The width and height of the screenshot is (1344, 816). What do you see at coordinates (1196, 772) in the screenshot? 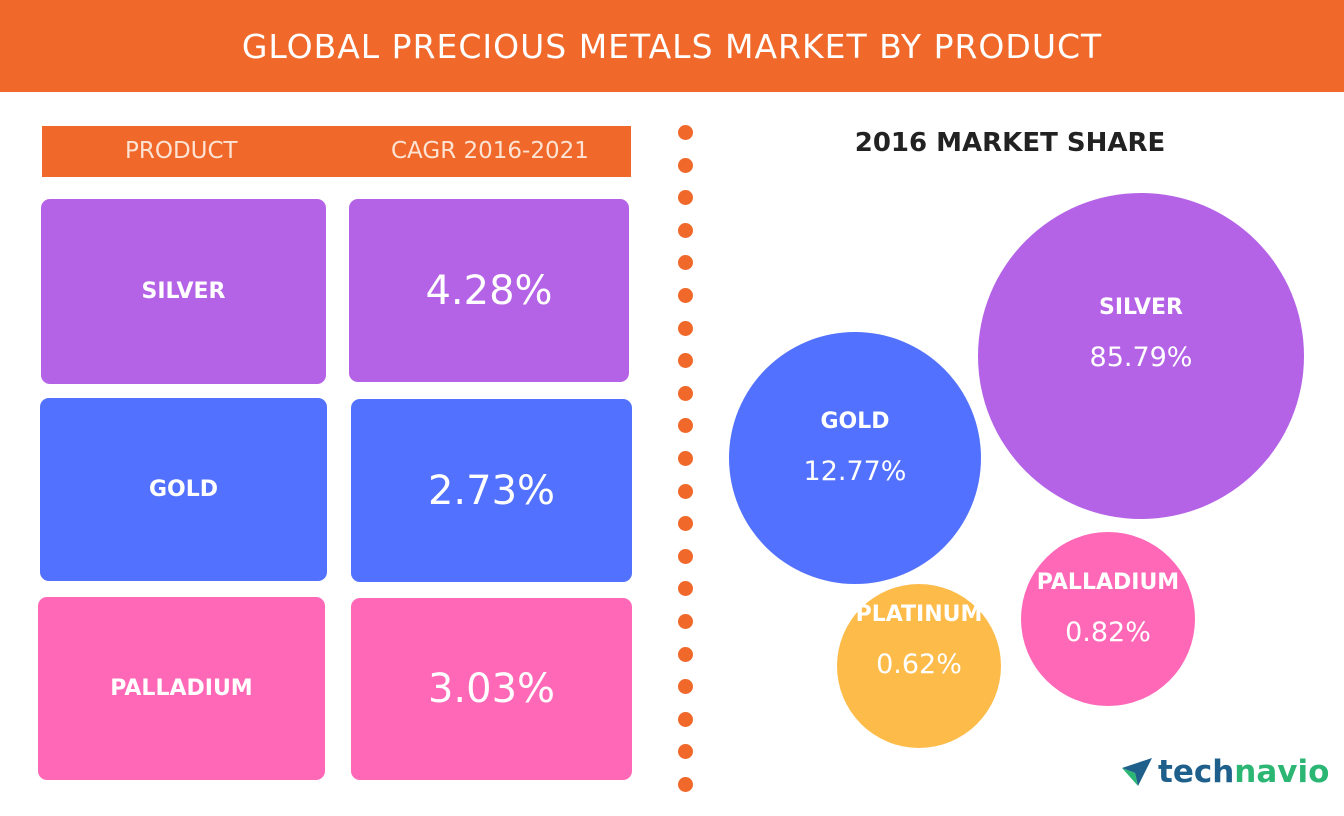
I see `logo-text-tech: tech` at bounding box center [1196, 772].